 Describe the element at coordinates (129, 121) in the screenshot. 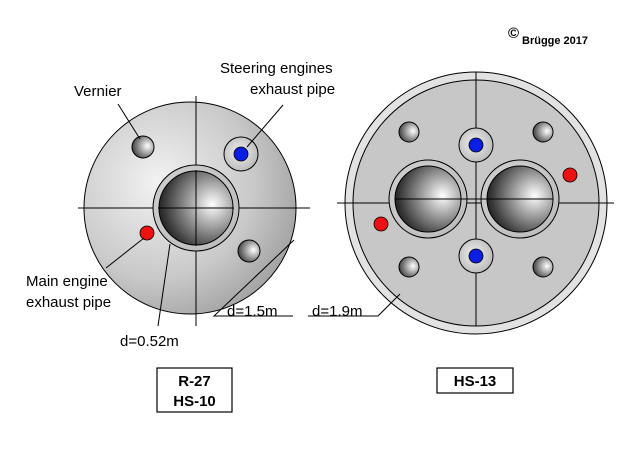

I see `vernier-leader-line` at that location.